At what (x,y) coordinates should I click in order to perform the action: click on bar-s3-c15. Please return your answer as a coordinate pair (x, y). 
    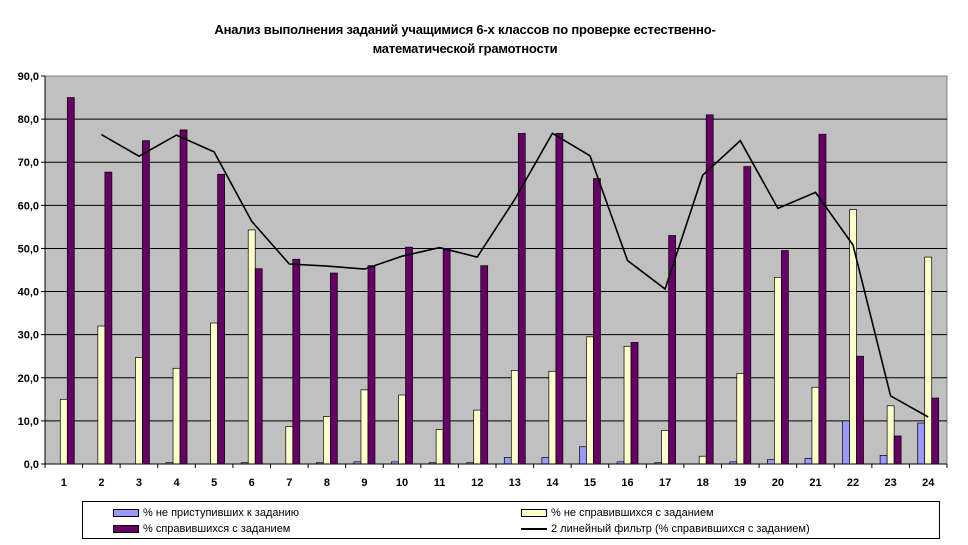
    Looking at the image, I should click on (597, 321).